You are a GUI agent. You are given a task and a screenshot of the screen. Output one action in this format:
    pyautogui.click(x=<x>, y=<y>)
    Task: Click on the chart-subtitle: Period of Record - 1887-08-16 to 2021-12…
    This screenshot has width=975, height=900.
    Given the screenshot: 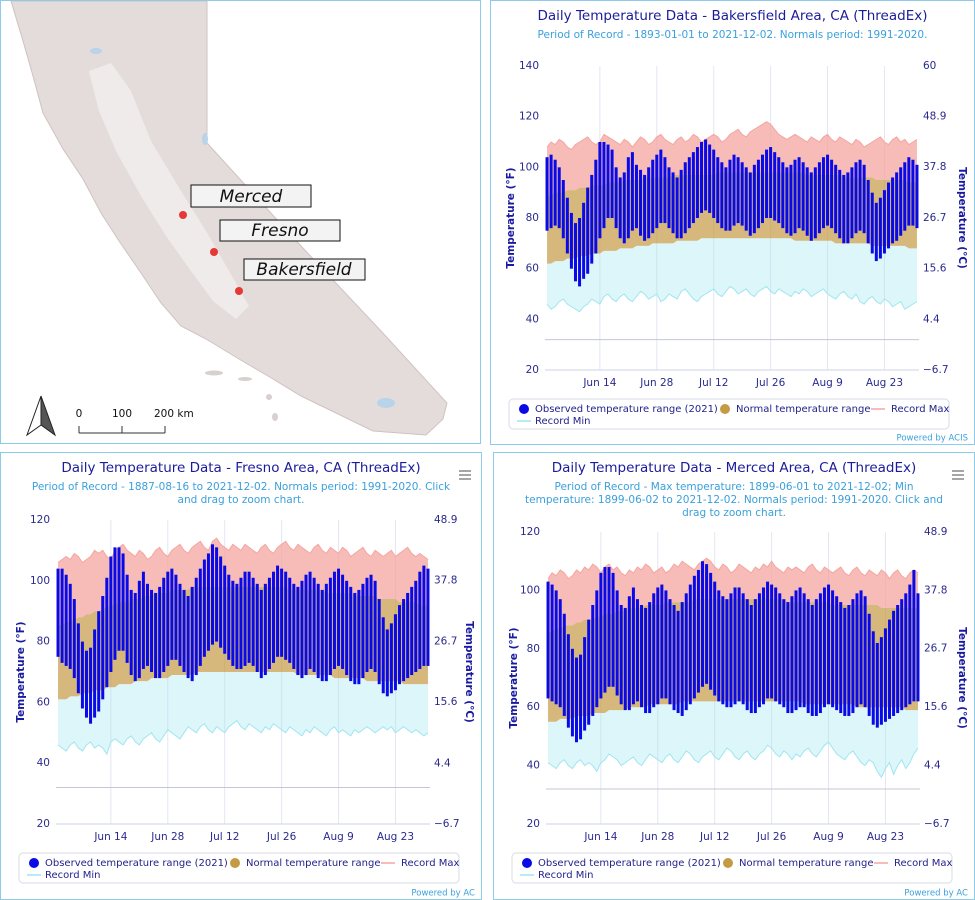 What is the action you would take?
    pyautogui.click(x=241, y=493)
    